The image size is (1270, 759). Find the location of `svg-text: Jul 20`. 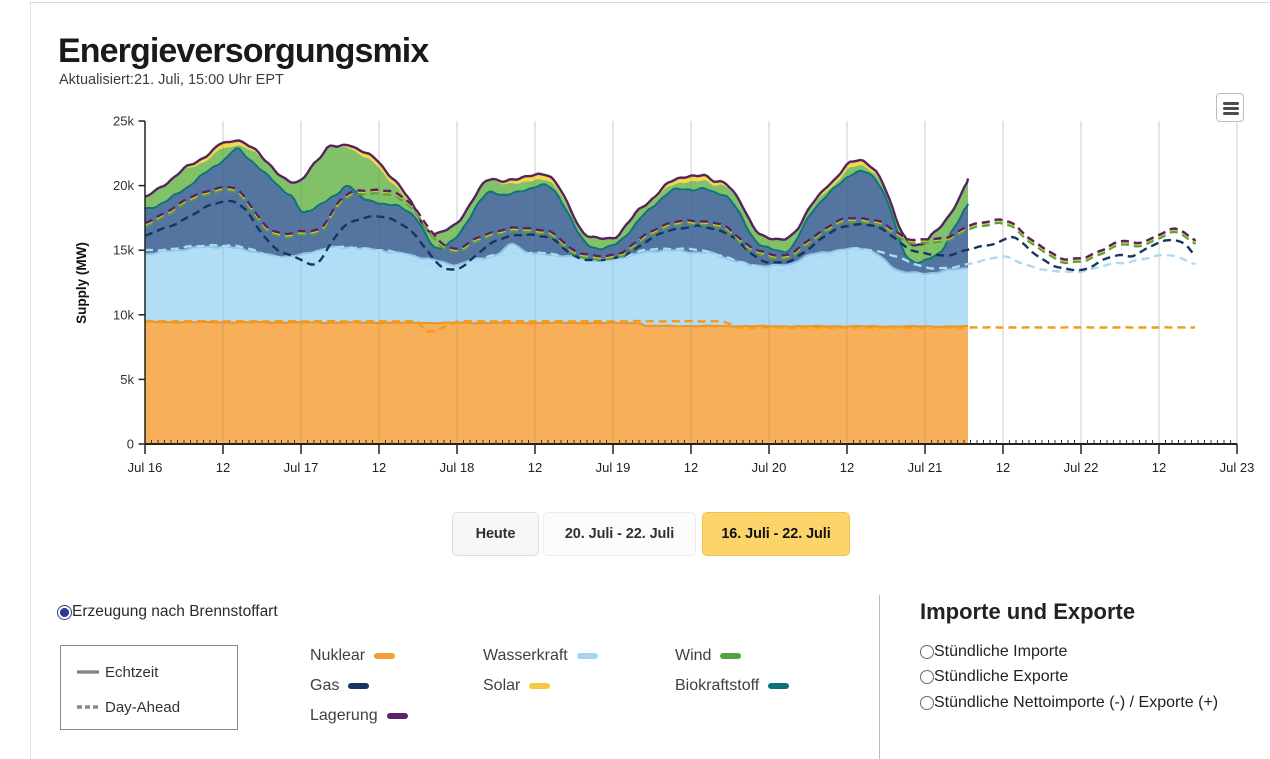

svg-text: Jul 20 is located at coordinates (769, 467).